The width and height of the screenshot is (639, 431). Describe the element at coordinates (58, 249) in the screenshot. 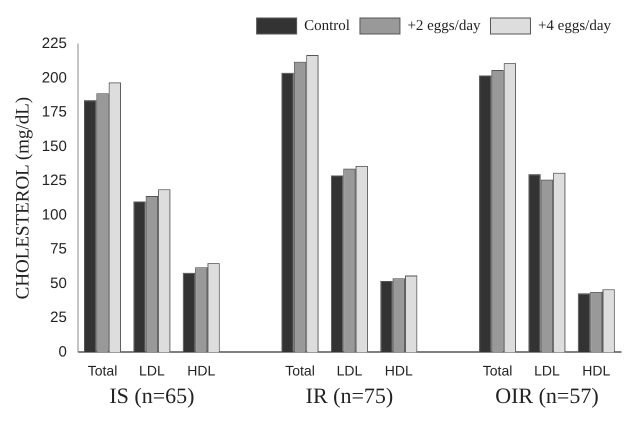

I see `y-tick-label: 75` at that location.